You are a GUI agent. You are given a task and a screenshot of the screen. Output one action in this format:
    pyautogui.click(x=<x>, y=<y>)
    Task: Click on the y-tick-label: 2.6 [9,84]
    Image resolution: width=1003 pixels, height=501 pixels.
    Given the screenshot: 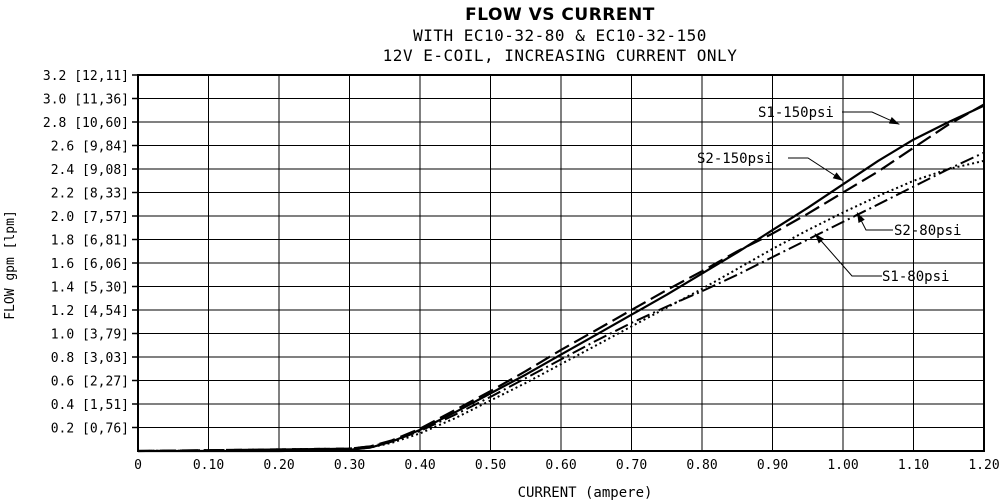 What is the action you would take?
    pyautogui.click(x=90, y=147)
    